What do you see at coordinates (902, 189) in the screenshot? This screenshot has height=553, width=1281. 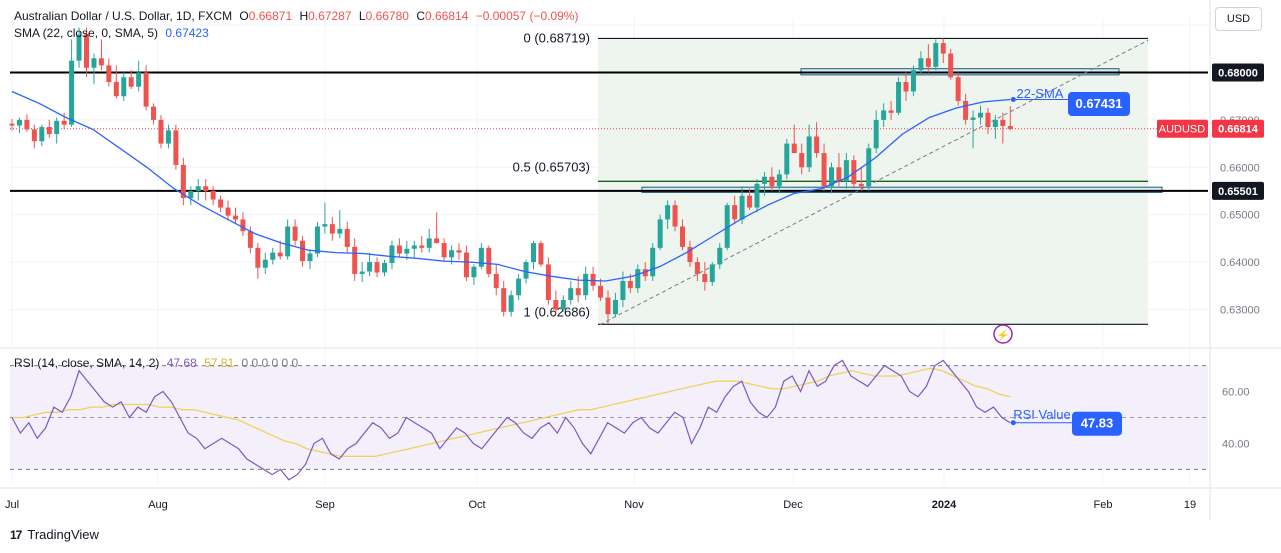 I see `support-zone-box` at bounding box center [902, 189].